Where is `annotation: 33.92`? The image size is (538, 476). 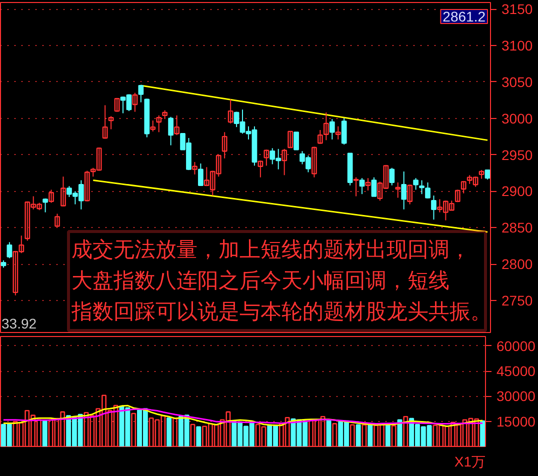 annotation: 33.92 is located at coordinates (19, 324).